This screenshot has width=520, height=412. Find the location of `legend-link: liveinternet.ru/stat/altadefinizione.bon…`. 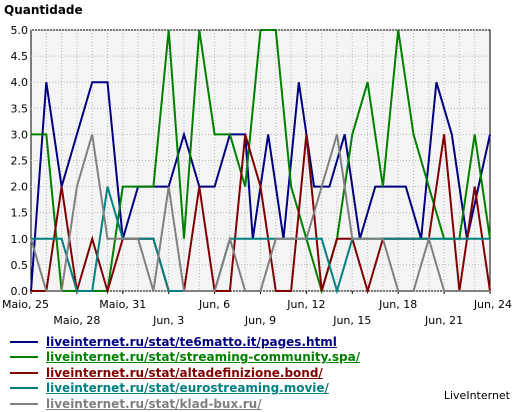

legend-link: liveinternet.ru/stat/altadefinizione.bon… is located at coordinates (184, 372).